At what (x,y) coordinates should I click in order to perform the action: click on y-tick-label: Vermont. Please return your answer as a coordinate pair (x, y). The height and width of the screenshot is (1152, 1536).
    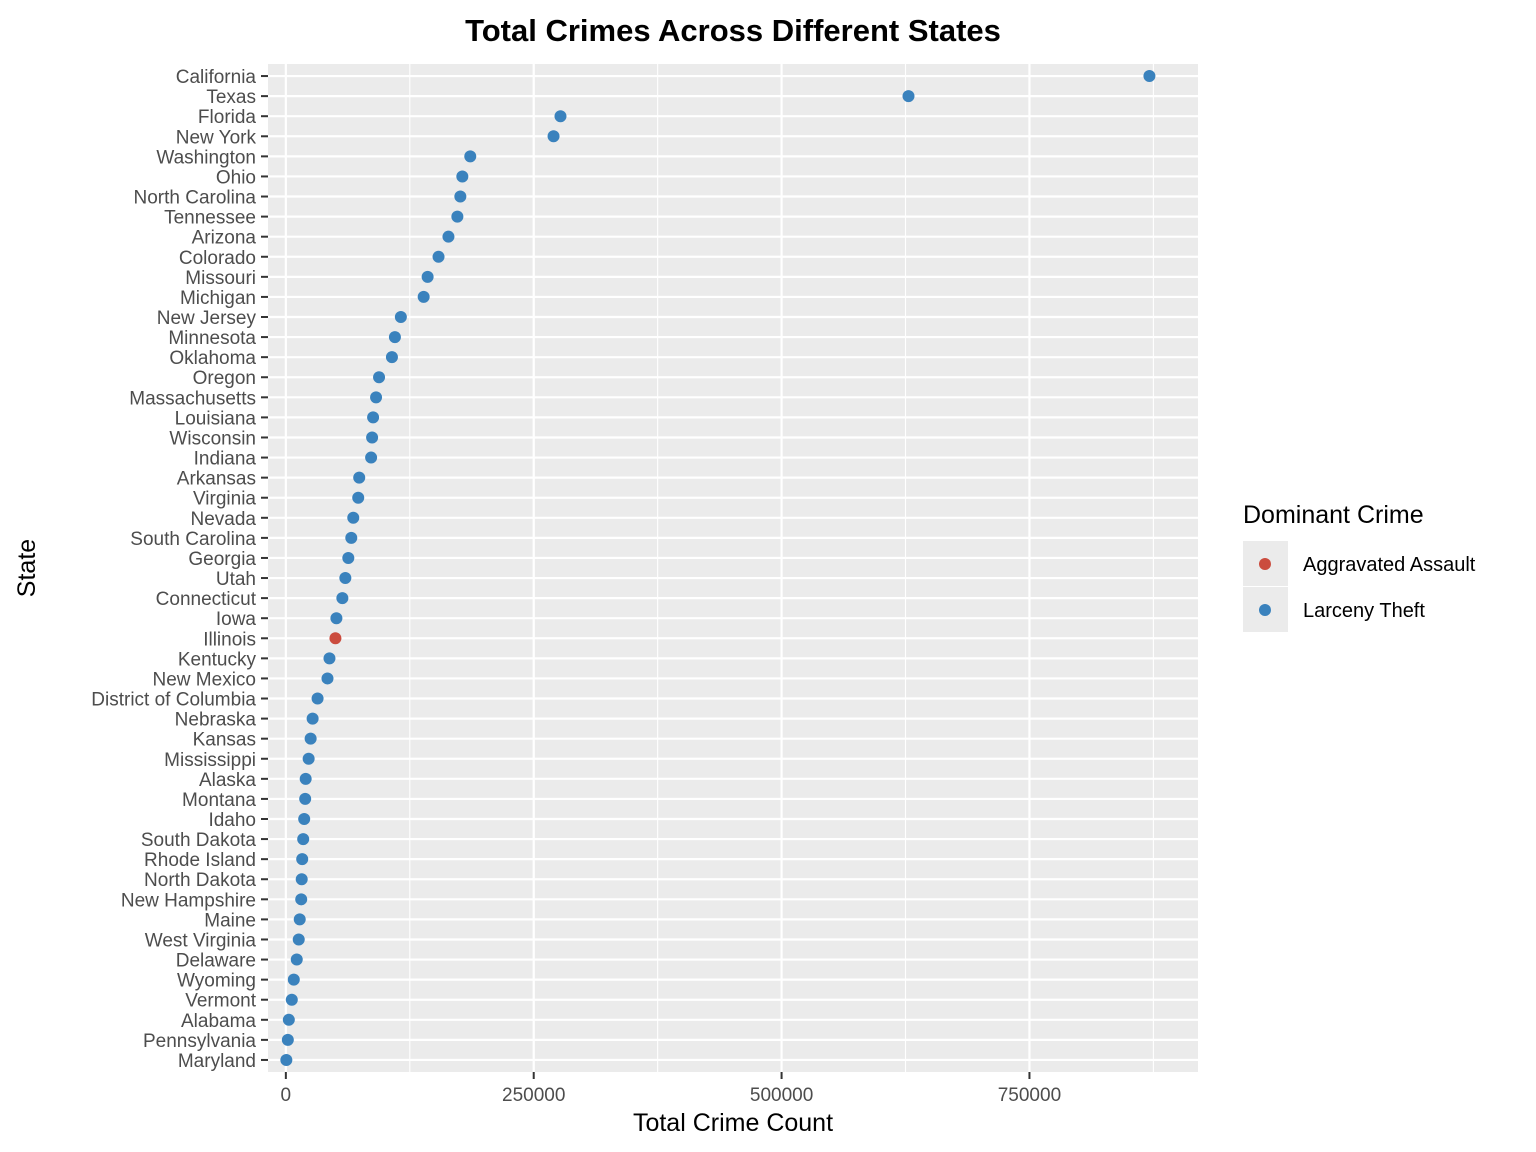
    Looking at the image, I should click on (220, 1001).